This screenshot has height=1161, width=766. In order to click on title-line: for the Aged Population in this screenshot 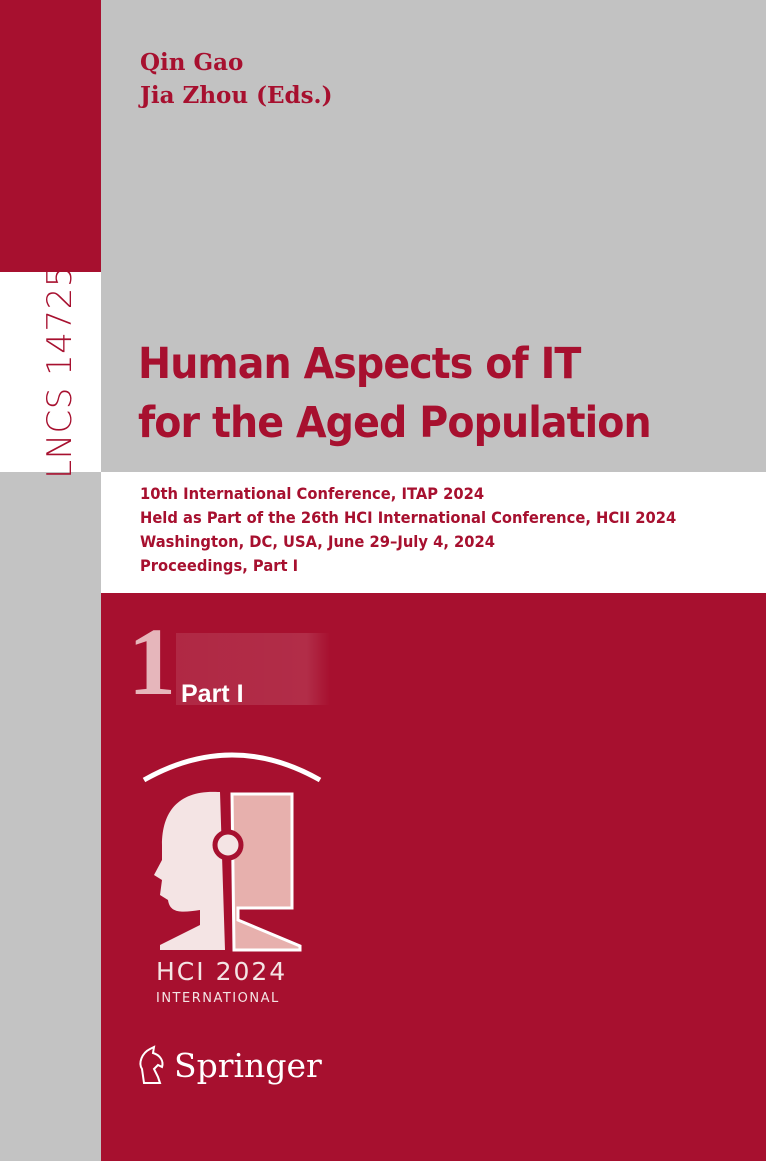, I will do `click(395, 423)`.